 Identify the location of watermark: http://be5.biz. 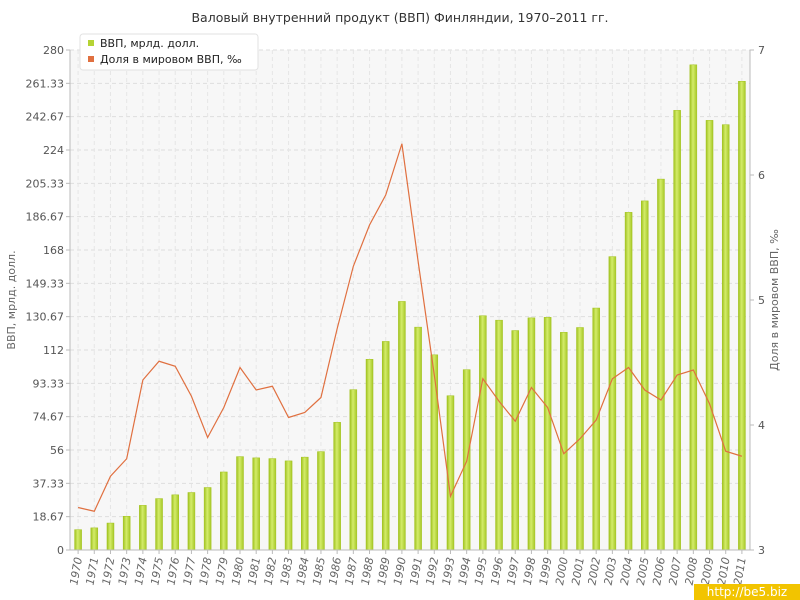
(747, 592).